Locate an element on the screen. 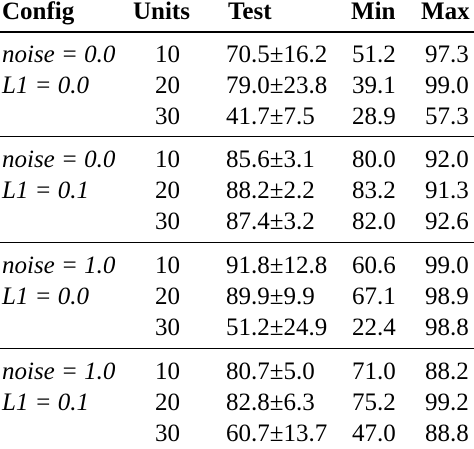 This screenshot has width=474, height=449. max-cell: 98.9 is located at coordinates (447, 296).